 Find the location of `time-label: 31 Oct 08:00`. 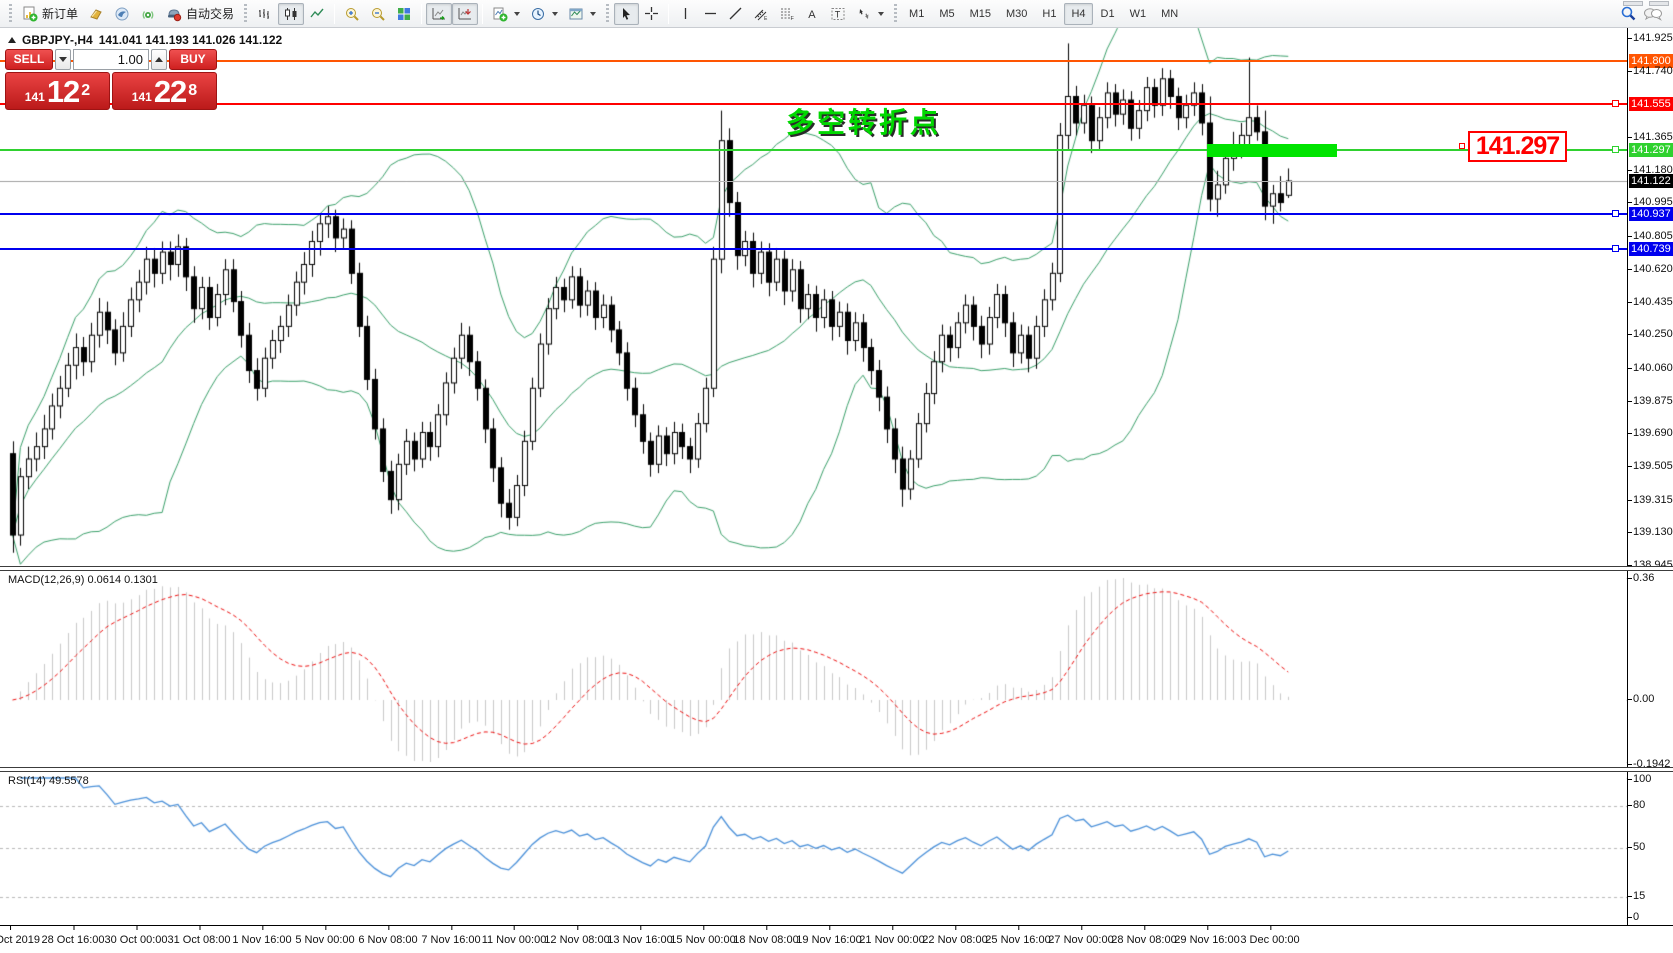

time-label: 31 Oct 08:00 is located at coordinates (199, 936).